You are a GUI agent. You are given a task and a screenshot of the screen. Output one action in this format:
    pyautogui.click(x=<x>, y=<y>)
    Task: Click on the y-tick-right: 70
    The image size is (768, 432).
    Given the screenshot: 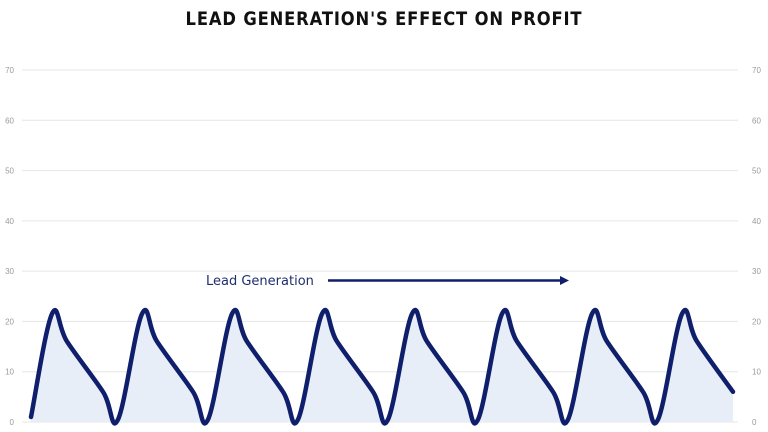 What is the action you would take?
    pyautogui.click(x=756, y=70)
    